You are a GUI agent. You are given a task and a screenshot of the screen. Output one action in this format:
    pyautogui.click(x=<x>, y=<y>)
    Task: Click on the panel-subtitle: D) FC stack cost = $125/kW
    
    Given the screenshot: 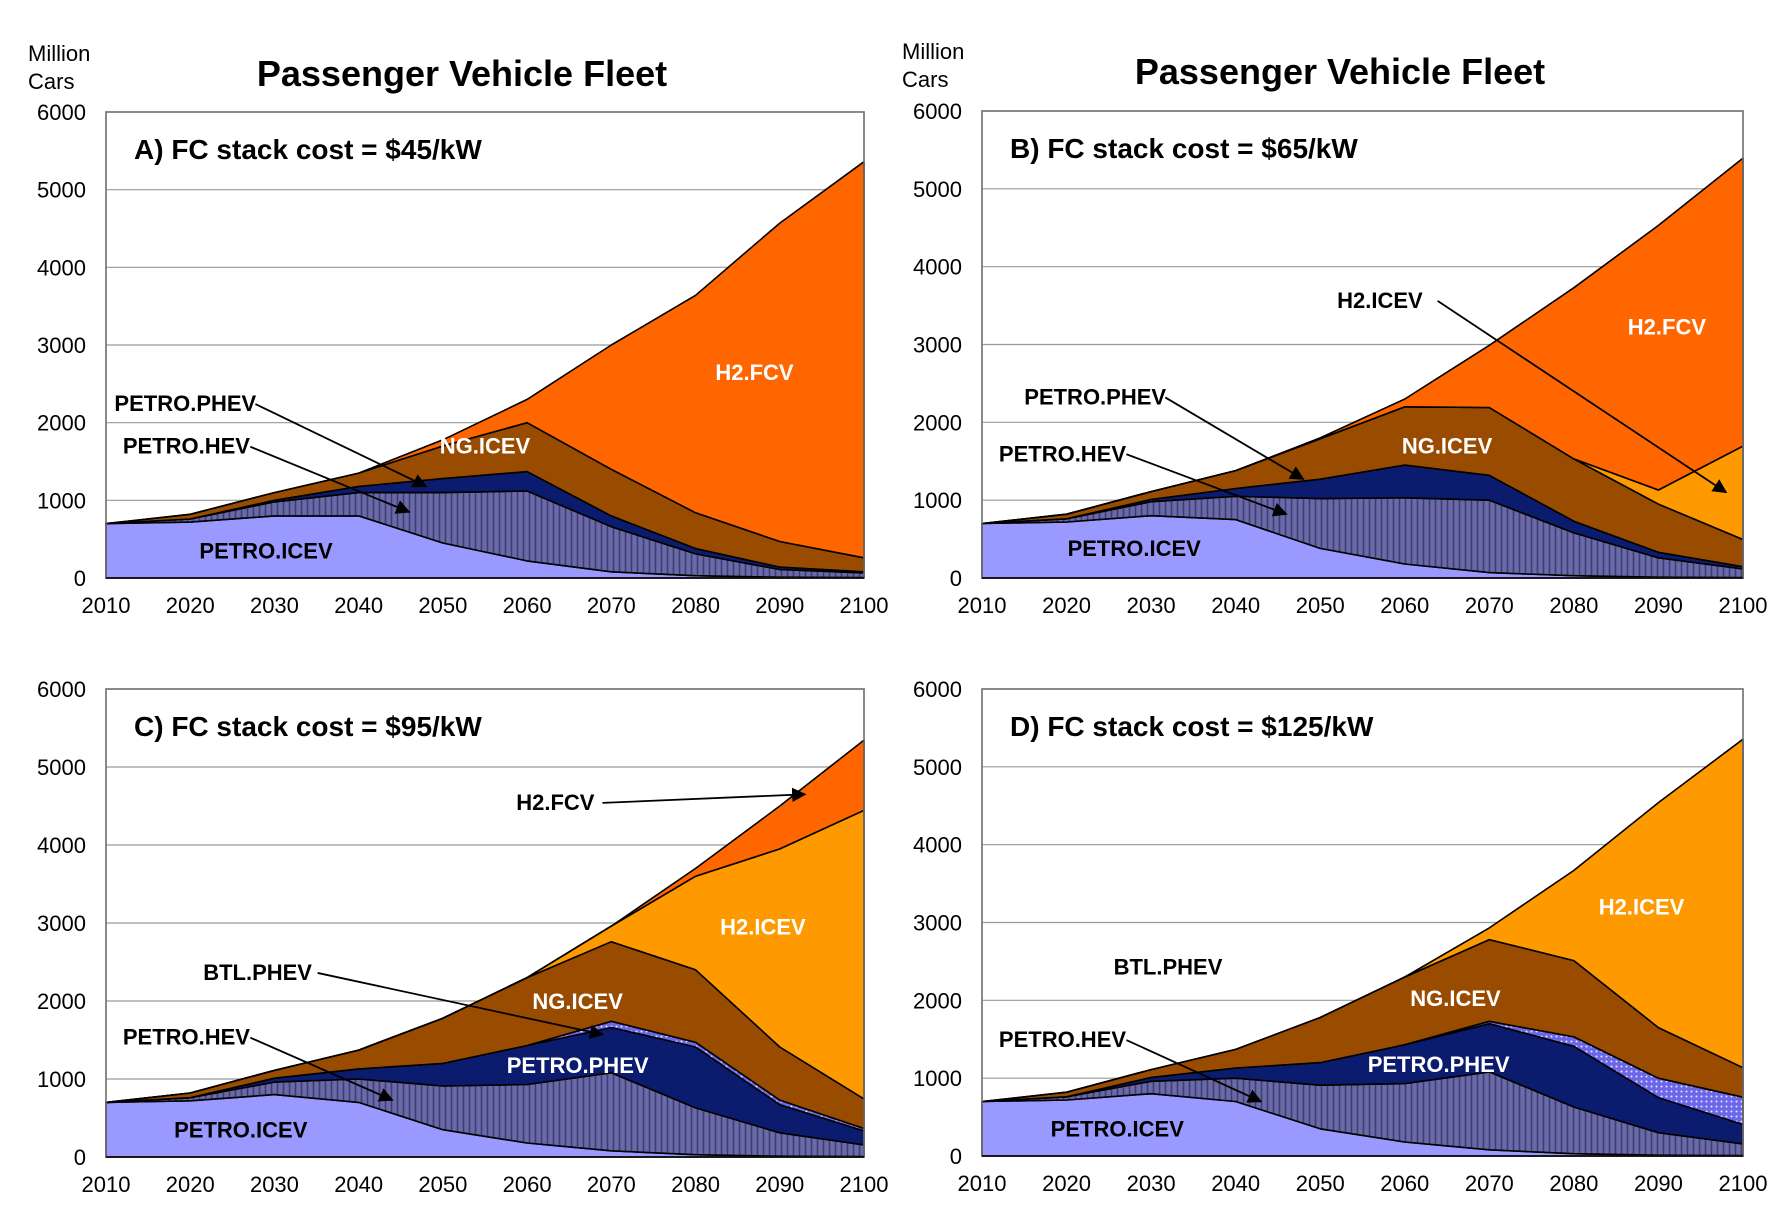 What is the action you would take?
    pyautogui.click(x=1192, y=726)
    